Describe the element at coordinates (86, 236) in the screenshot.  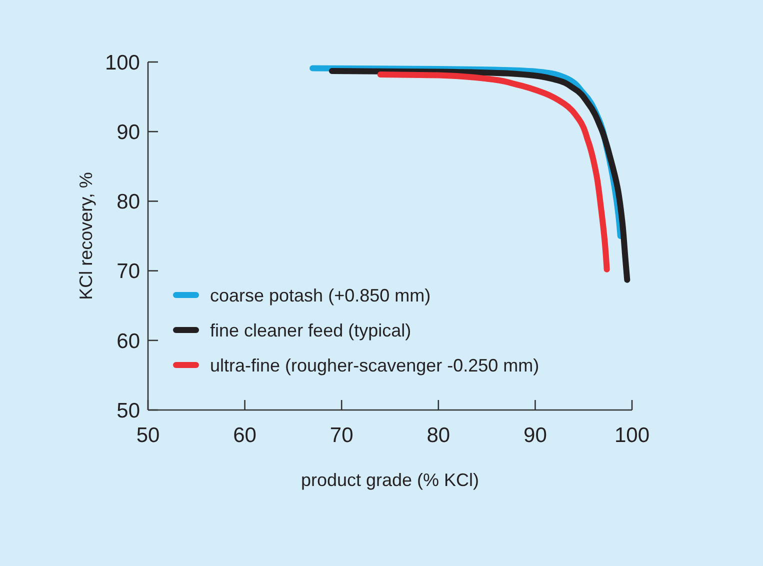
I see `y-axis-title: KCl recovery, %` at that location.